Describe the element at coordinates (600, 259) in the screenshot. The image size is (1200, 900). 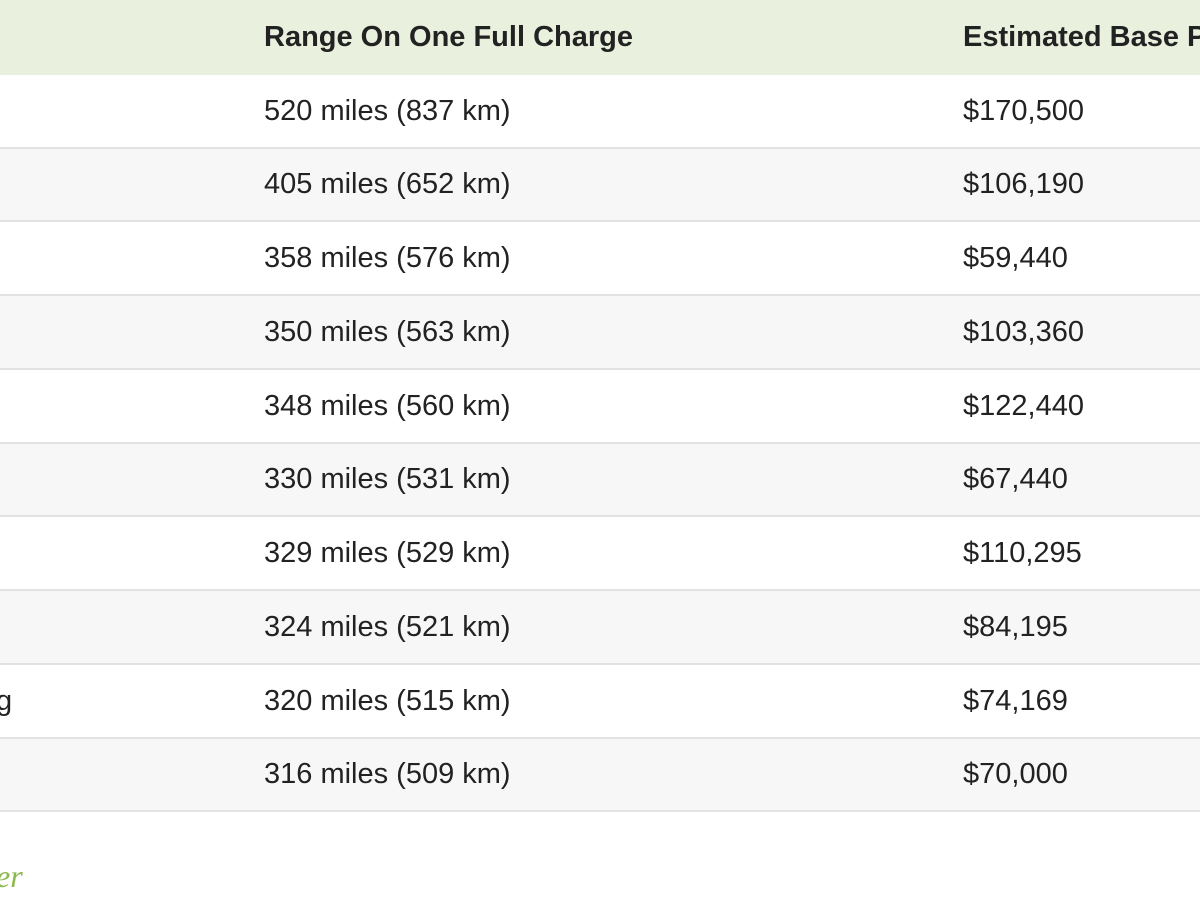
I see `table-row: 358 miles (576 km) $59,440` at that location.